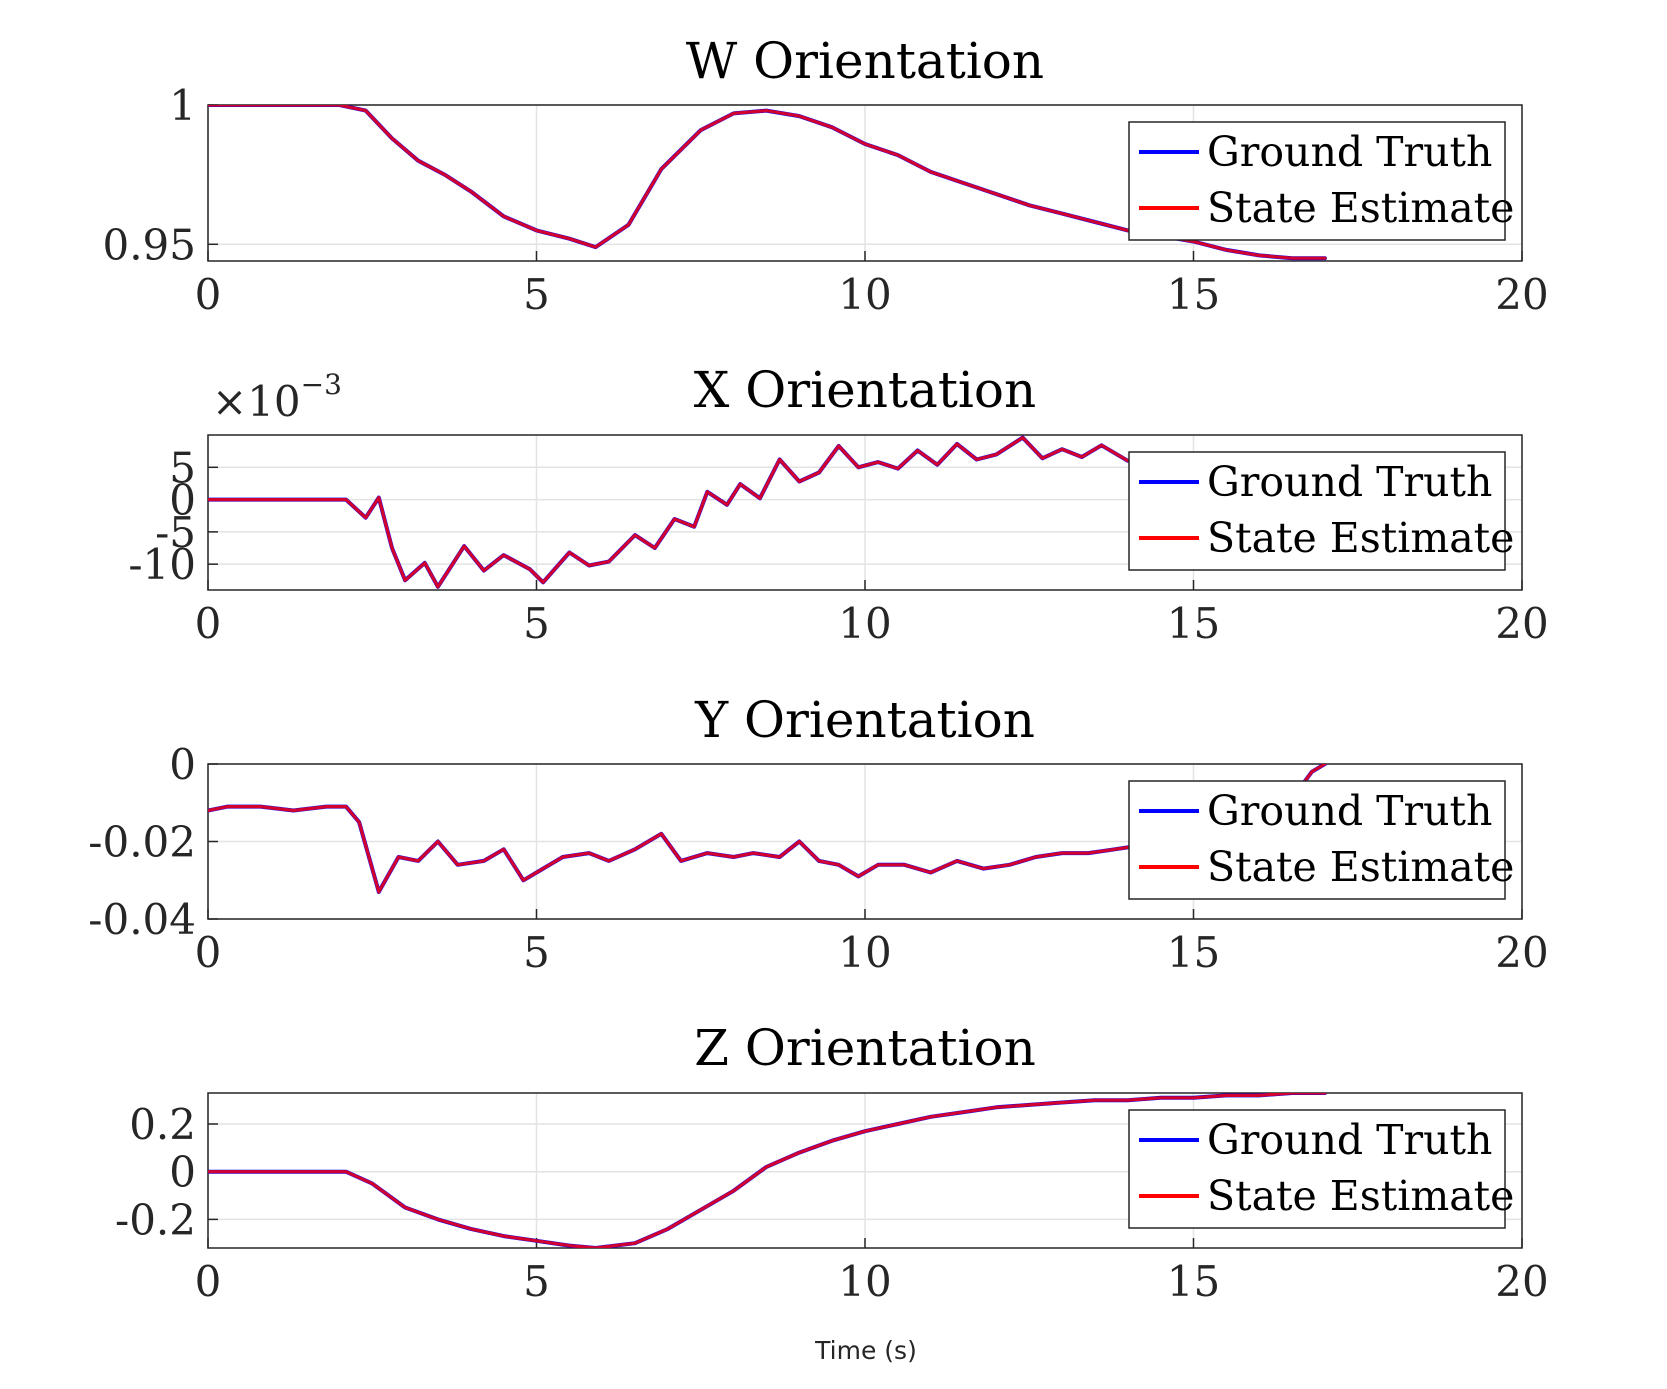 This screenshot has height=1389, width=1667. I want to click on subplot-title: Z Orientation, so click(865, 1048).